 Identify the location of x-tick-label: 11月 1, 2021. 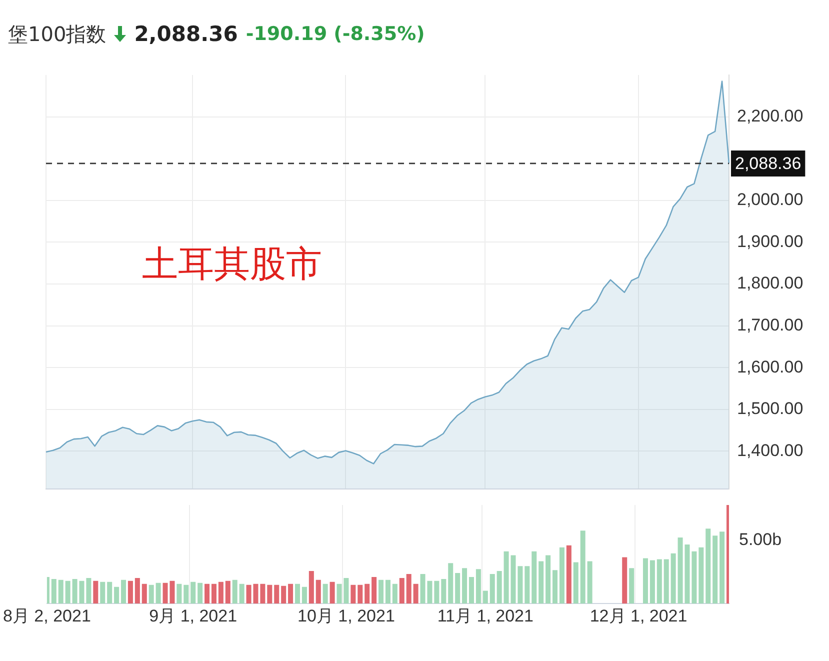
(485, 616).